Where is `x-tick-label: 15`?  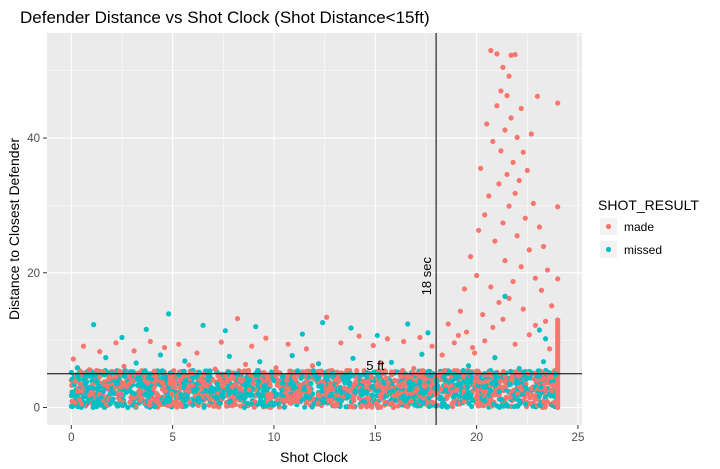 x-tick-label: 15 is located at coordinates (375, 438).